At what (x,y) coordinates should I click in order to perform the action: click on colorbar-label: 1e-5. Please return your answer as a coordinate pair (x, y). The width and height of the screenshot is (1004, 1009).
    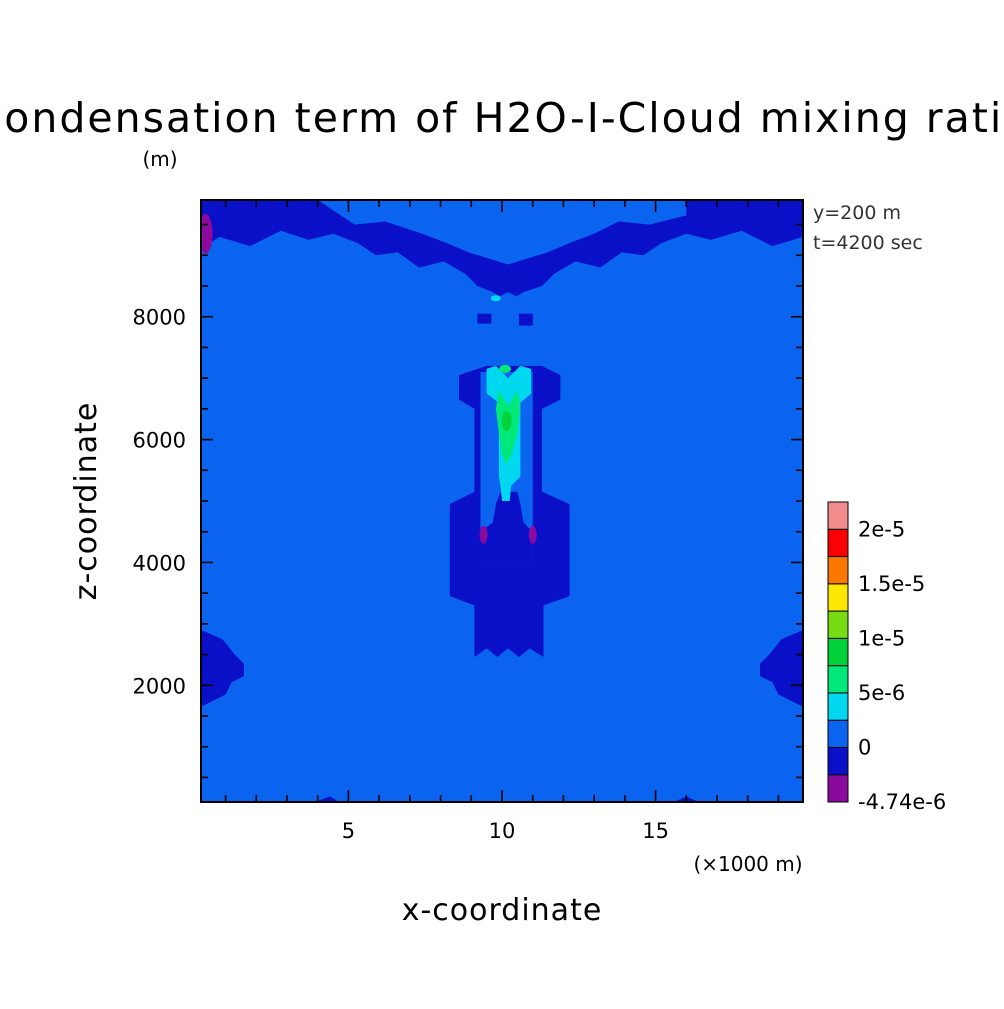
    Looking at the image, I should click on (881, 638).